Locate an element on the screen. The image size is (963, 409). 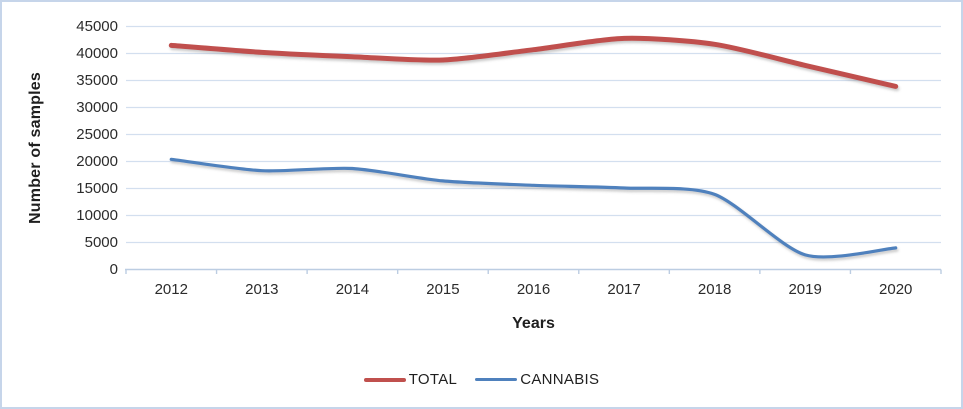
total-line-swatch is located at coordinates (384, 379).